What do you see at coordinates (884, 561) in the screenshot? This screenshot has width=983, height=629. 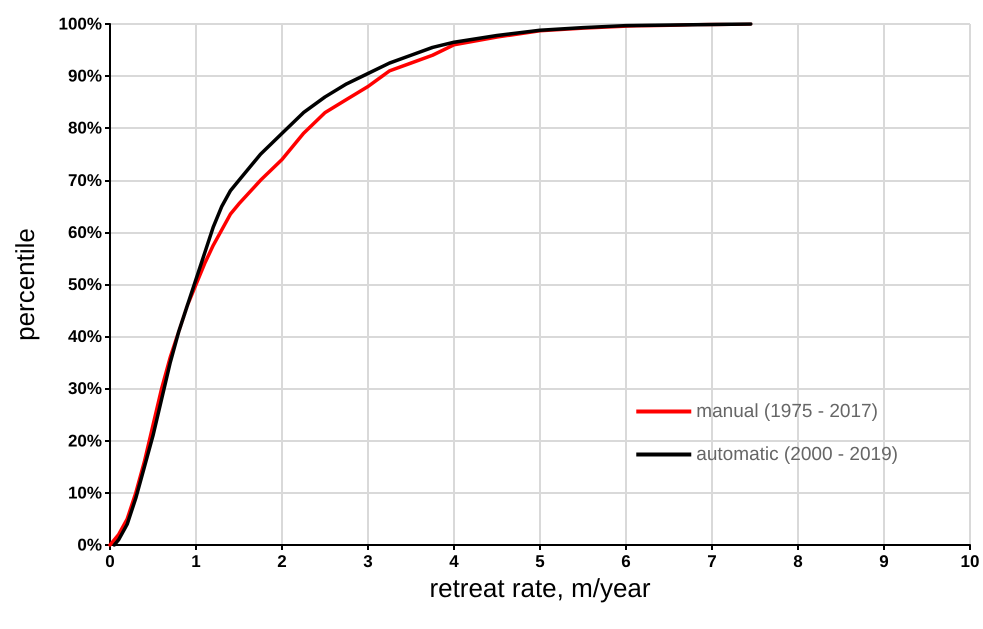 I see `x-tick-label: 9` at bounding box center [884, 561].